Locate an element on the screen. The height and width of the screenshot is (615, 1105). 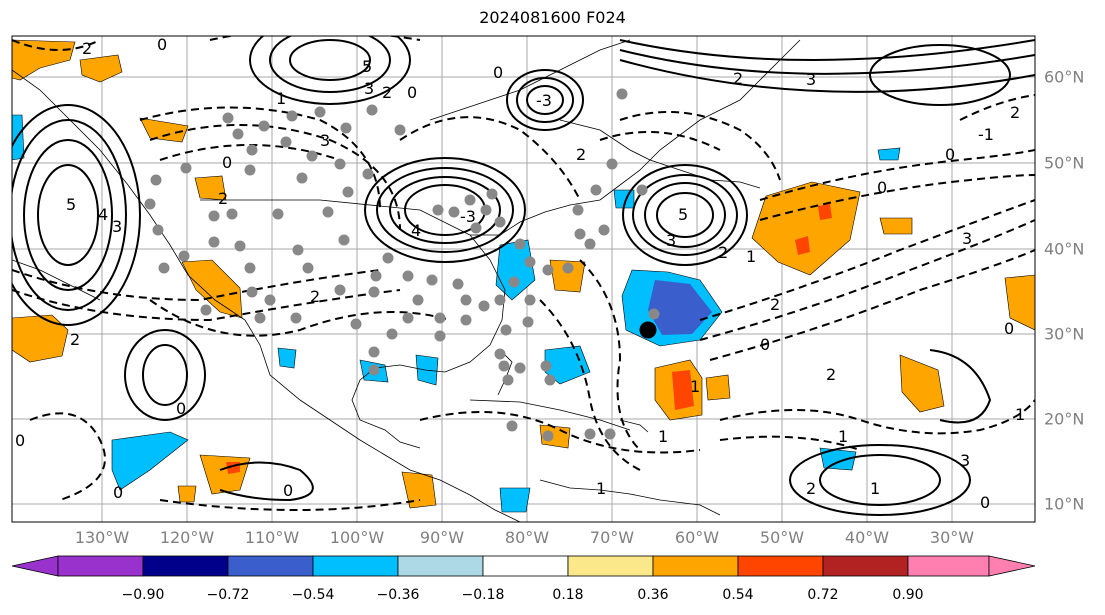
colorbar-tick-label: −0.90 is located at coordinates (143, 595).